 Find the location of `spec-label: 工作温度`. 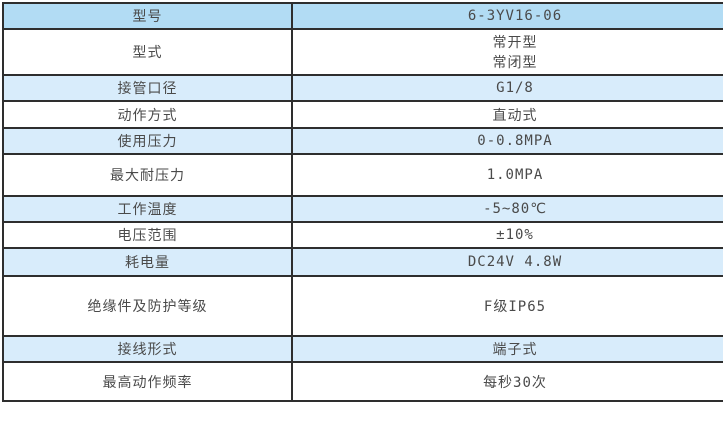

spec-label: 工作温度 is located at coordinates (147, 209).